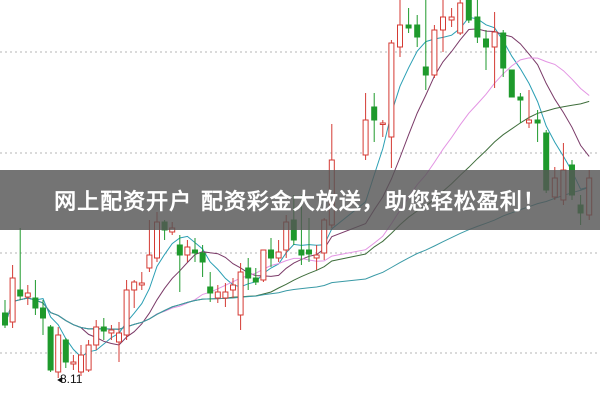  What do you see at coordinates (60, 380) in the screenshot?
I see `low-price-arrow-icon` at bounding box center [60, 380].